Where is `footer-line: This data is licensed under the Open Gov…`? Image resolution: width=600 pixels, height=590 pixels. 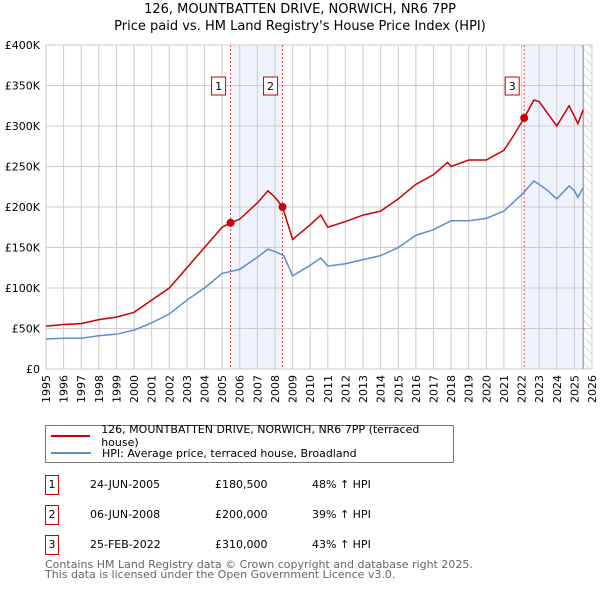 footer-line: This data is licensed under the Open Gov… is located at coordinates (220, 574).